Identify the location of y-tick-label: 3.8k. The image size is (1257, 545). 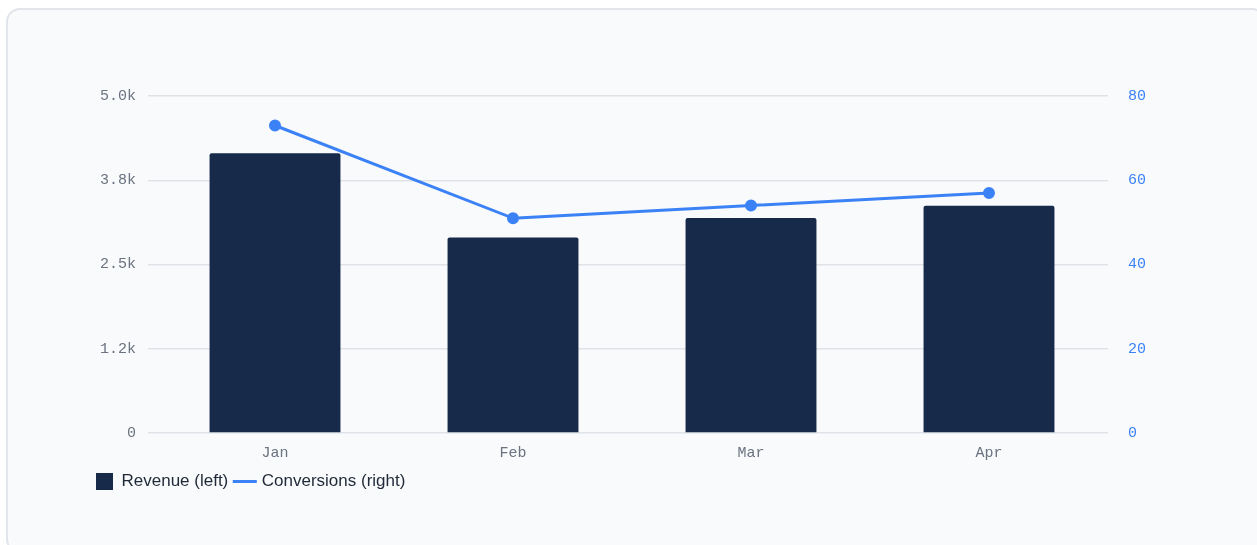
(118, 181).